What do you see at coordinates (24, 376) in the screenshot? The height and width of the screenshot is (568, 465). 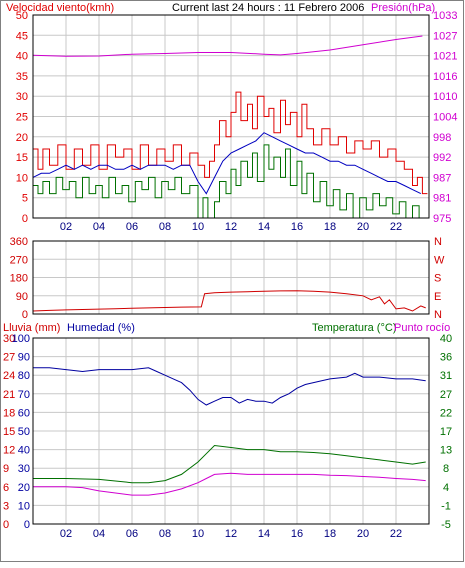 I see `humidity-tick-label: 80` at bounding box center [24, 376].